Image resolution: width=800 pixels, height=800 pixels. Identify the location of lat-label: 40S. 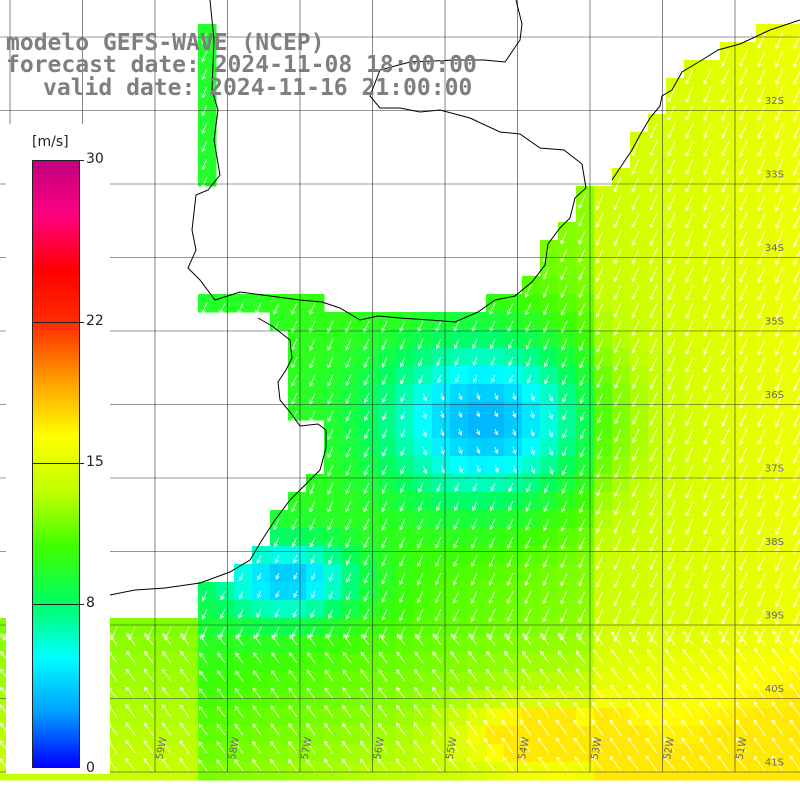
(774, 689).